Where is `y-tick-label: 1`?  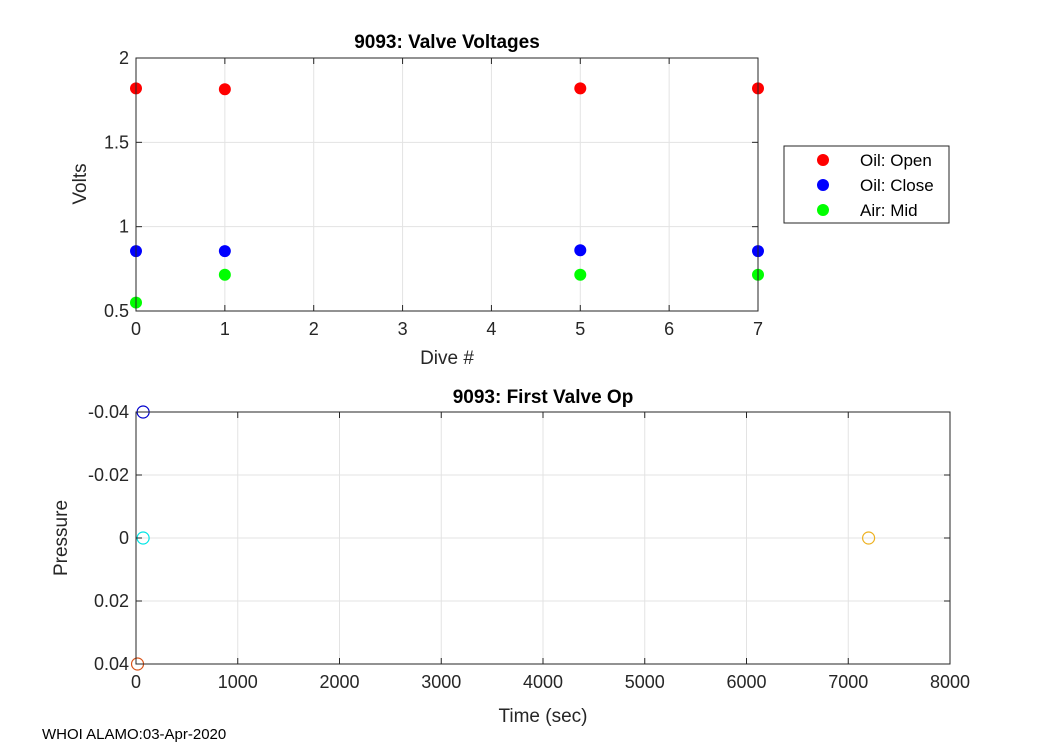
y-tick-label: 1 is located at coordinates (124, 227).